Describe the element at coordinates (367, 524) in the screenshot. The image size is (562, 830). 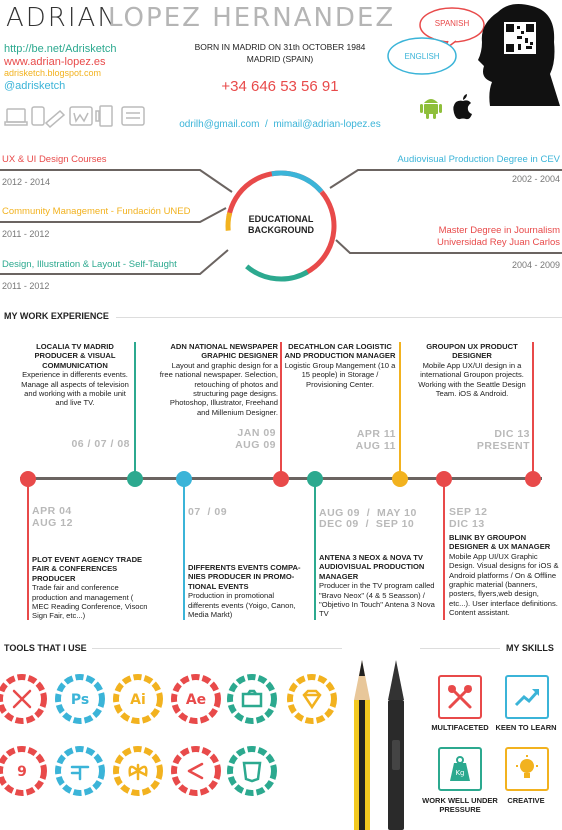
I see `job-date: DEC 09 / SEP 10` at that location.